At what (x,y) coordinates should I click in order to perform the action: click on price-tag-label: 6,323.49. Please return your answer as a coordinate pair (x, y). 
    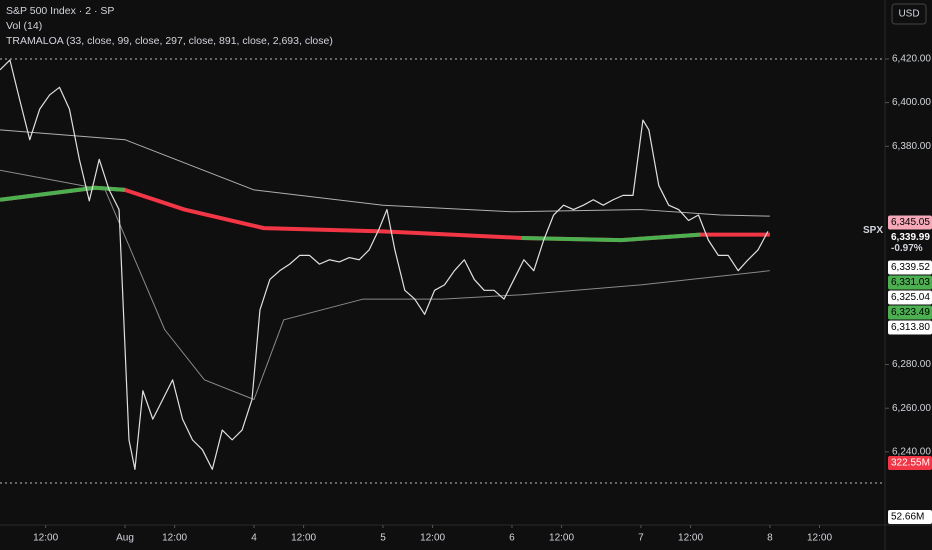
    Looking at the image, I should click on (910, 312).